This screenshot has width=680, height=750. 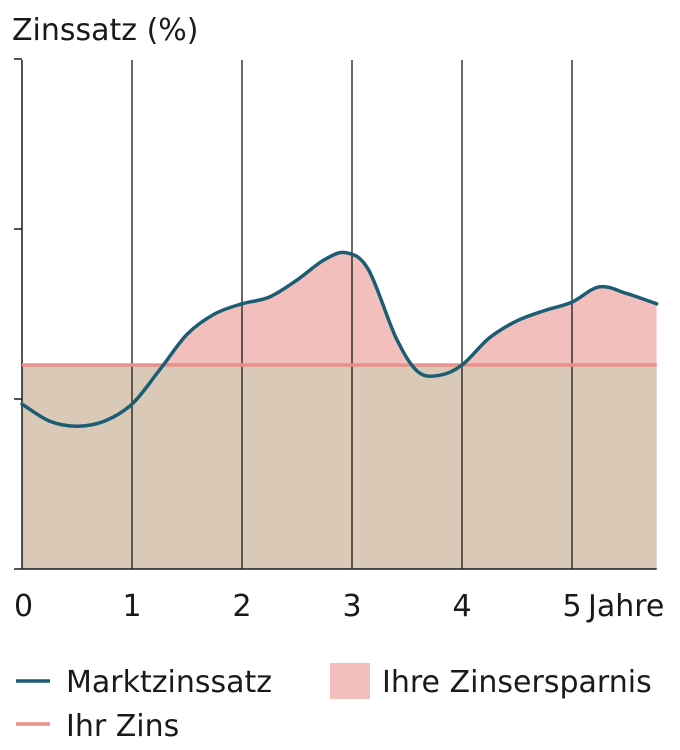 What do you see at coordinates (334, 703) in the screenshot?
I see `legend: Marktzinssatz Ihre Zinsersparnis Ihr Zins` at bounding box center [334, 703].